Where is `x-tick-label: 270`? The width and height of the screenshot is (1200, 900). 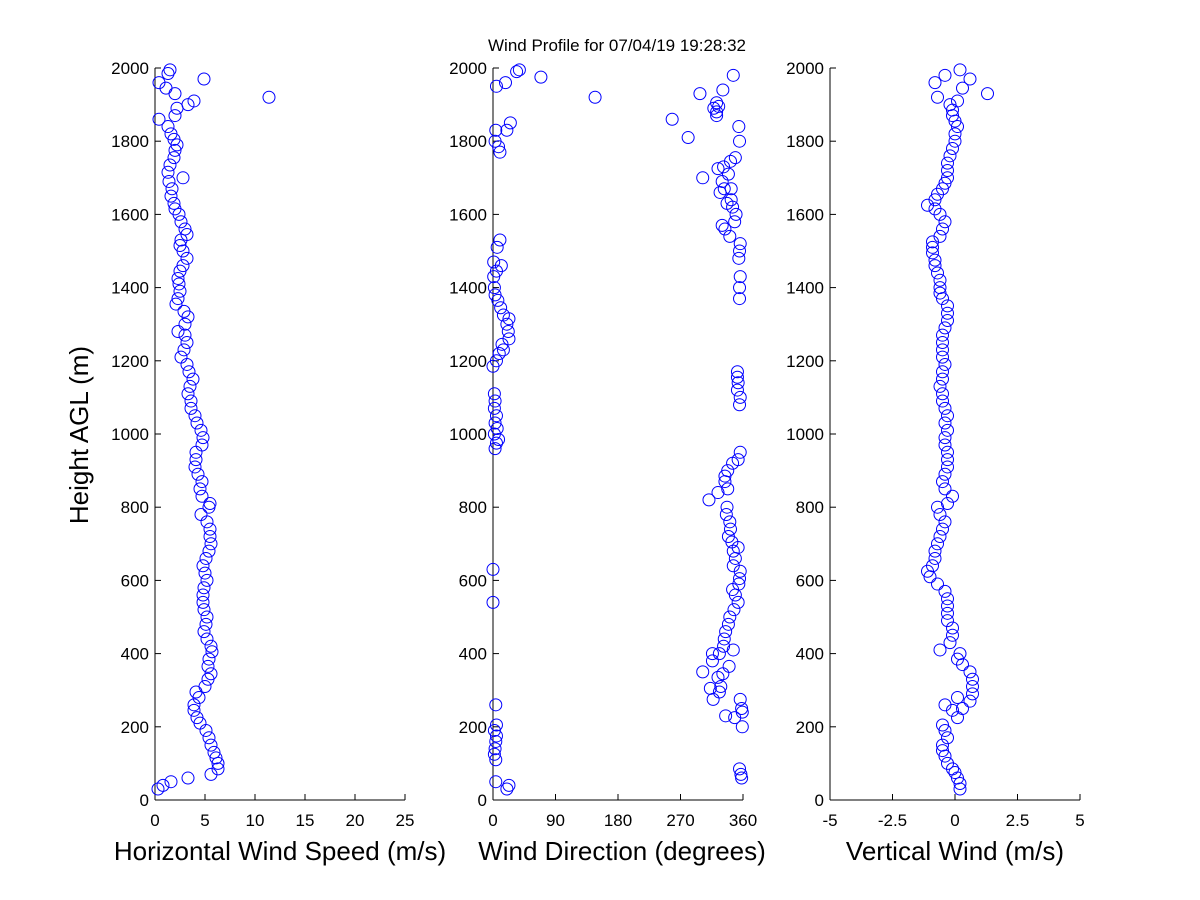
x-tick-label: 270 is located at coordinates (680, 820).